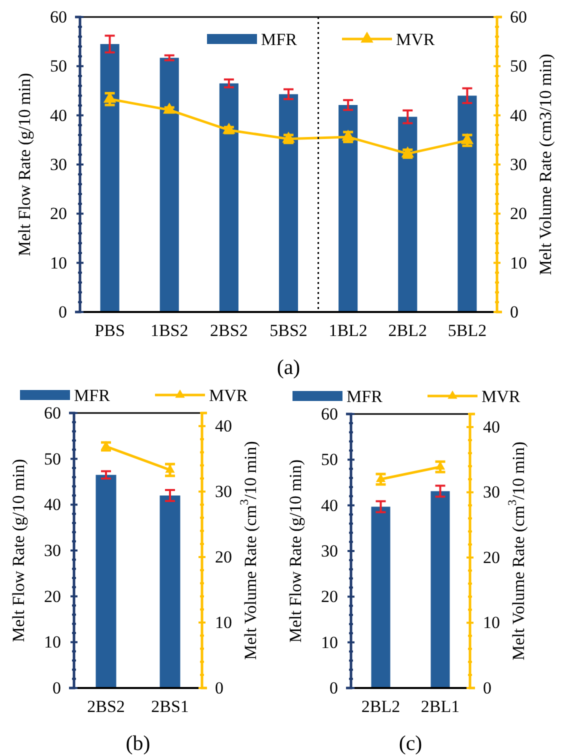 This screenshot has width=562, height=756. I want to click on x-axis-title: (c), so click(410, 743).